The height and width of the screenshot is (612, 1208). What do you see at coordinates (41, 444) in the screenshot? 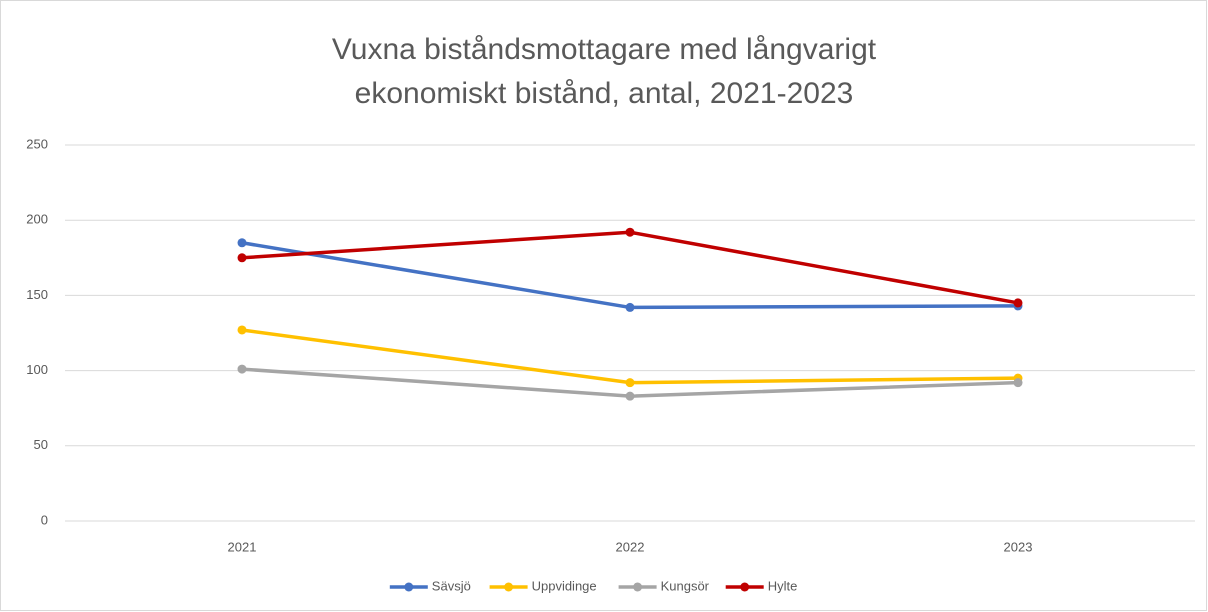
I see `y-tick-label: 50` at bounding box center [41, 444].